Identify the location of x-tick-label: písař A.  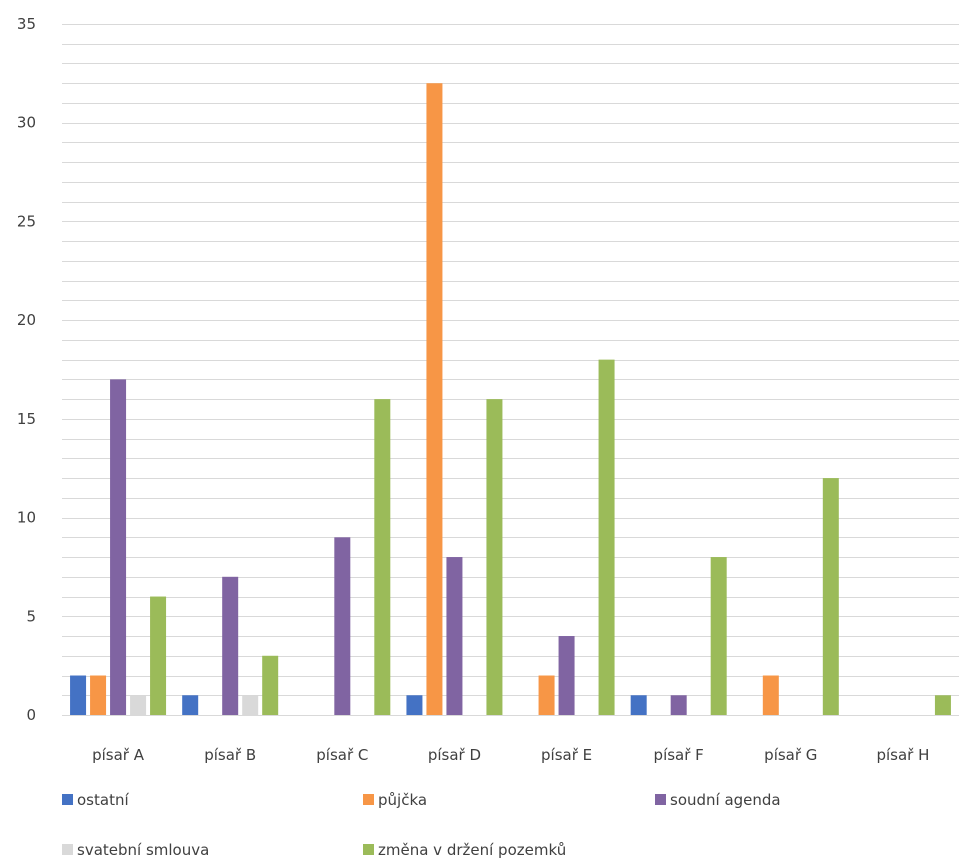
(118, 755).